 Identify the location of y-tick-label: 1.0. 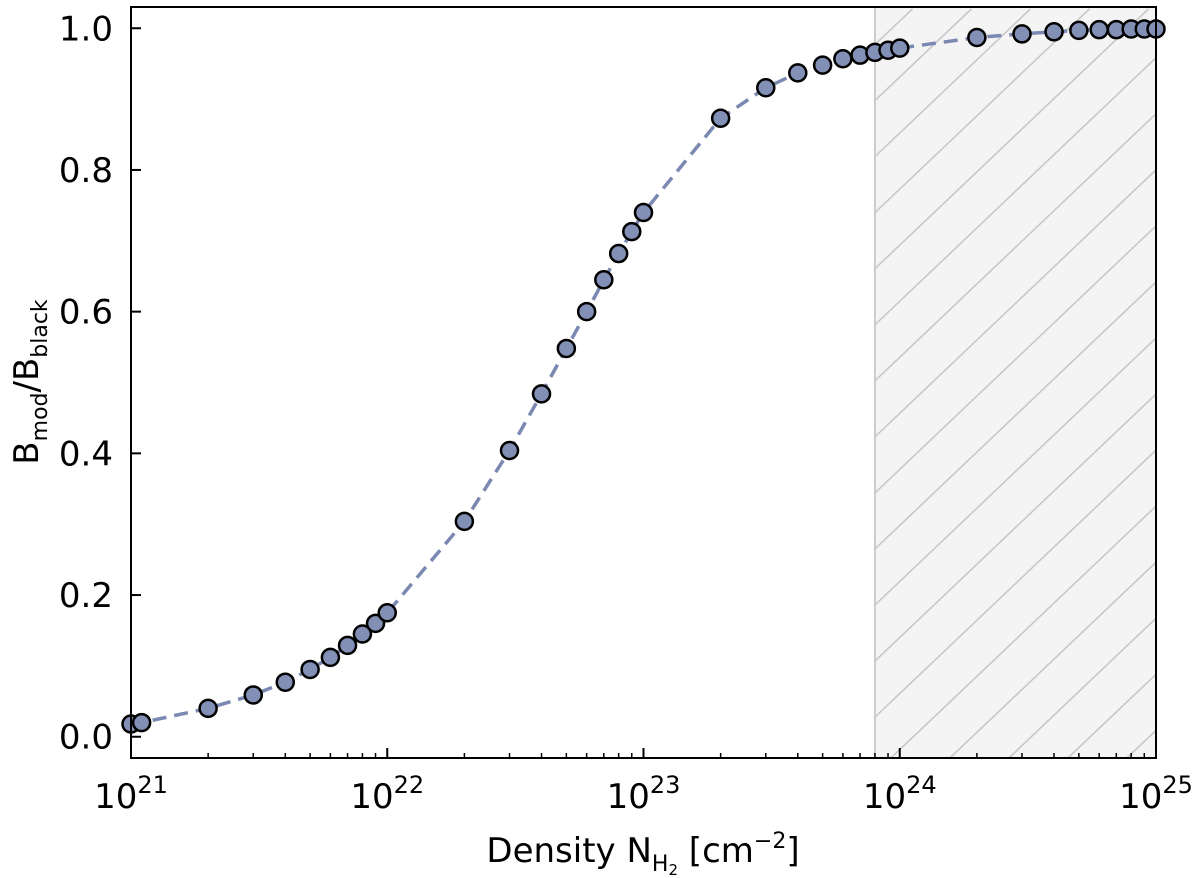
(86, 29).